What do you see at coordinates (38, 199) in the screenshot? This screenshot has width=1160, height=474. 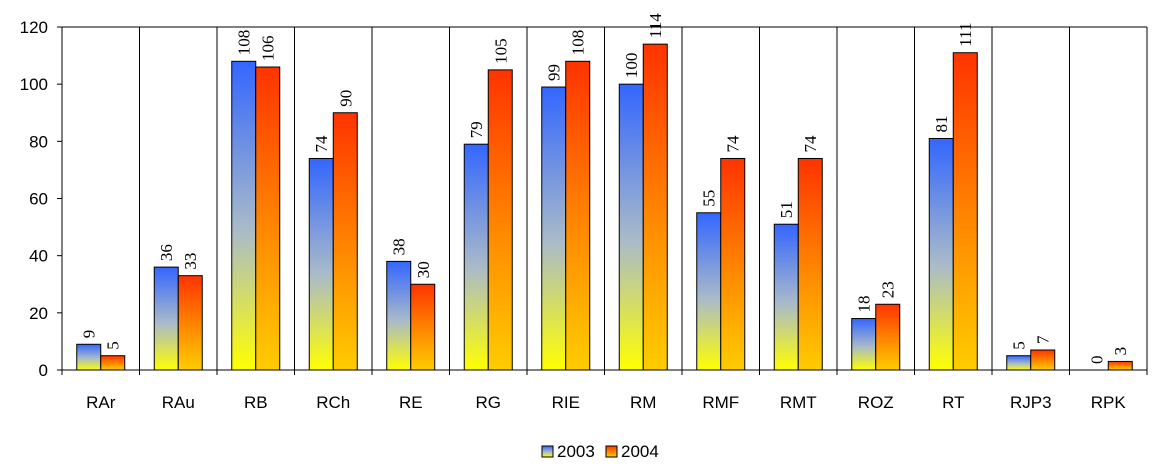 I see `y-tick-label: 60` at bounding box center [38, 199].